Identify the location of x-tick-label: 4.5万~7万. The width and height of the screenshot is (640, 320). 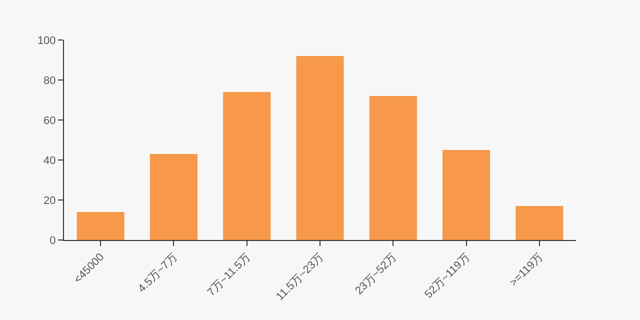
(158, 273).